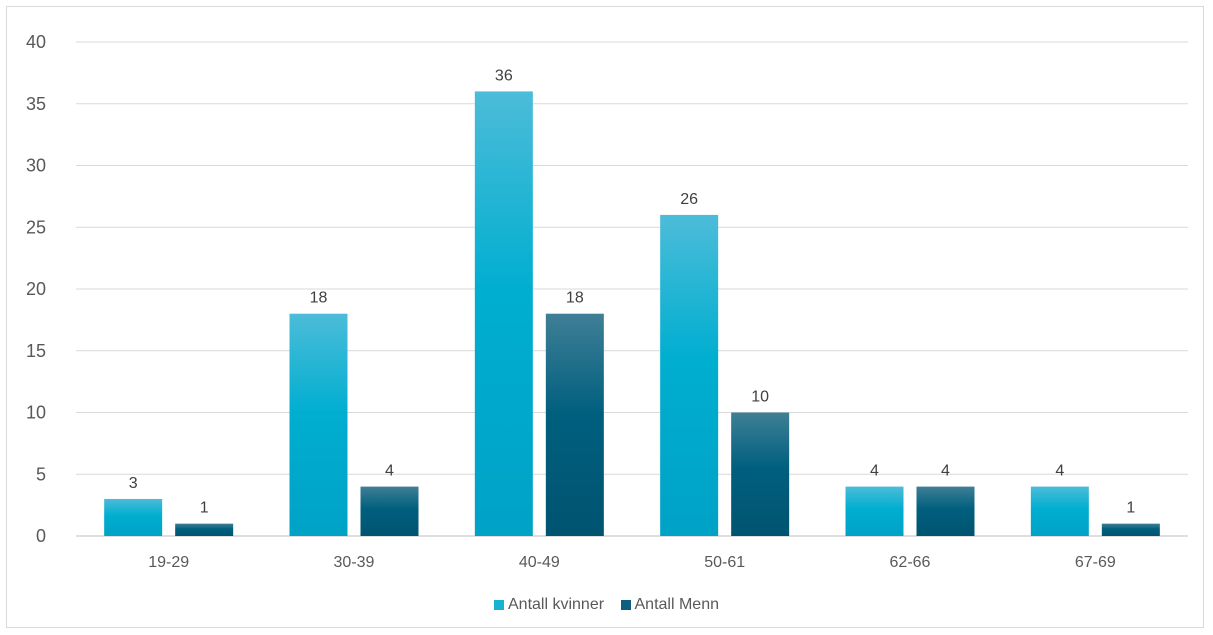  Describe the element at coordinates (389, 471) in the screenshot. I see `data-label-menn-30-39: 4` at that location.